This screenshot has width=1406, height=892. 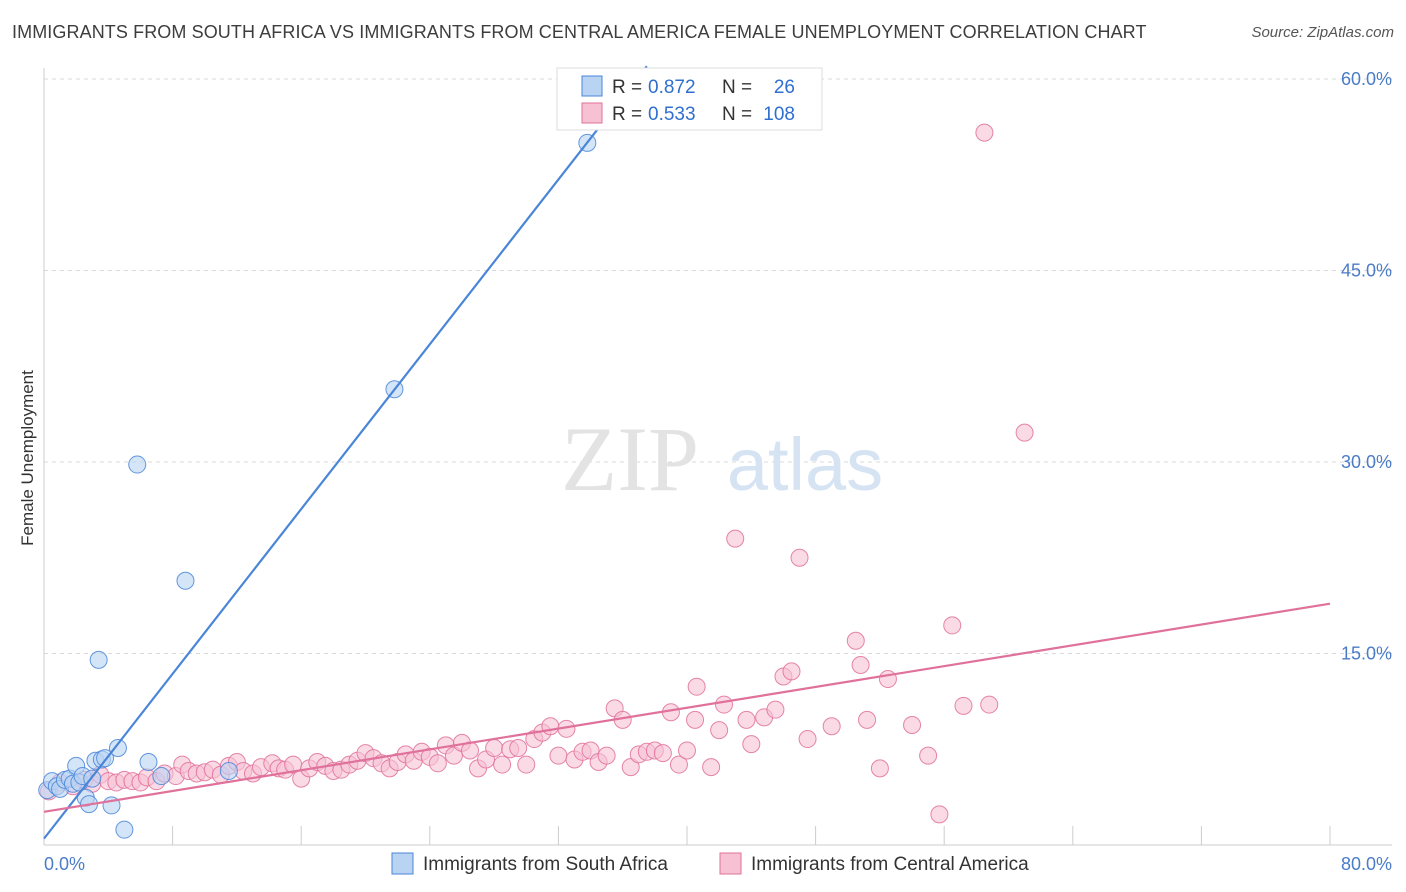 I want to click on legend-n-label-2: N =, so click(x=737, y=114).